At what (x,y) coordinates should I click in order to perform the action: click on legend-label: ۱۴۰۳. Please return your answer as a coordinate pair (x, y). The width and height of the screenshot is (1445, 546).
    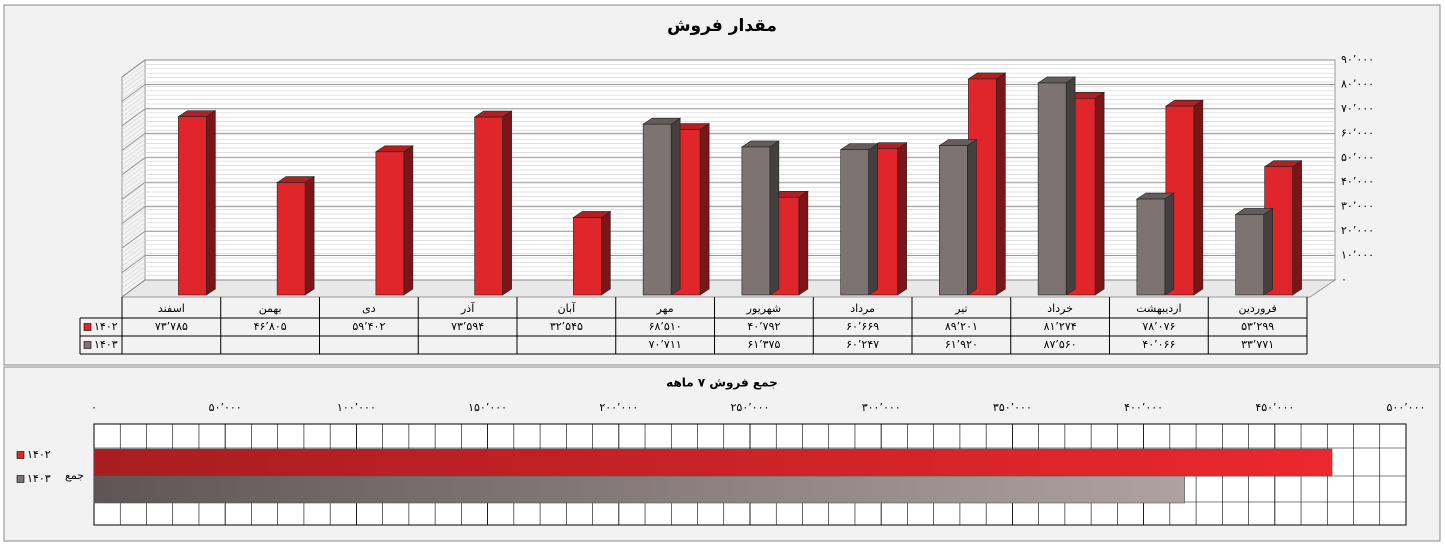
    Looking at the image, I should click on (39, 478).